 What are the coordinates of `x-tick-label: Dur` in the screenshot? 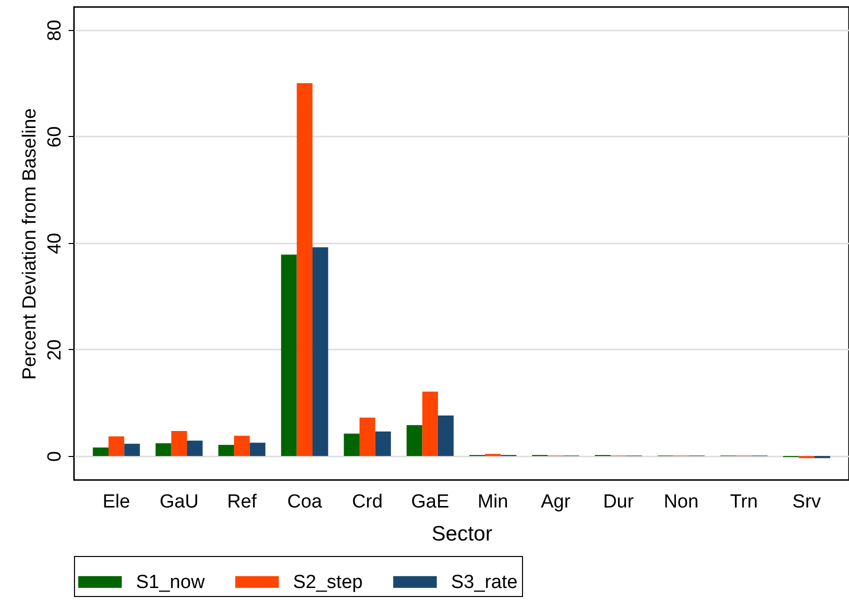 It's located at (618, 502).